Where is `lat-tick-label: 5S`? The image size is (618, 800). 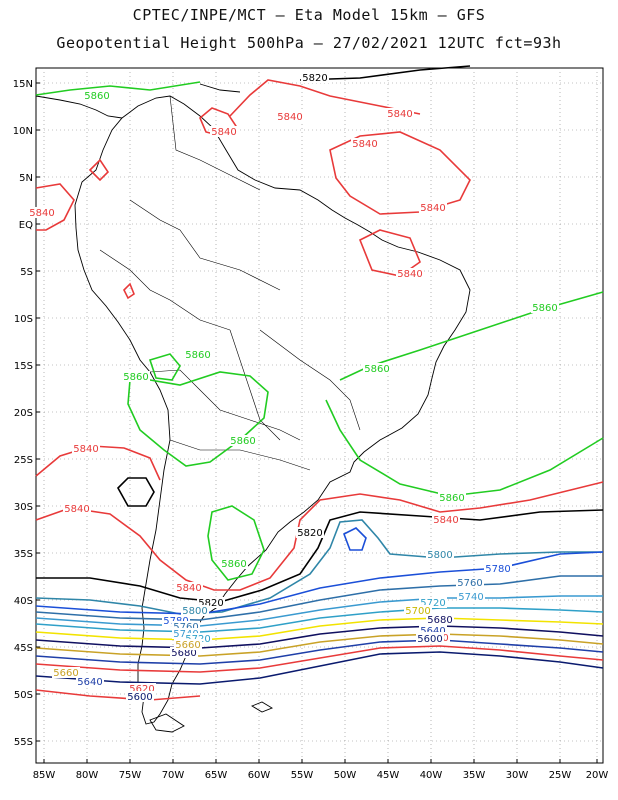
lat-tick-label: 5S is located at coordinates (26, 272).